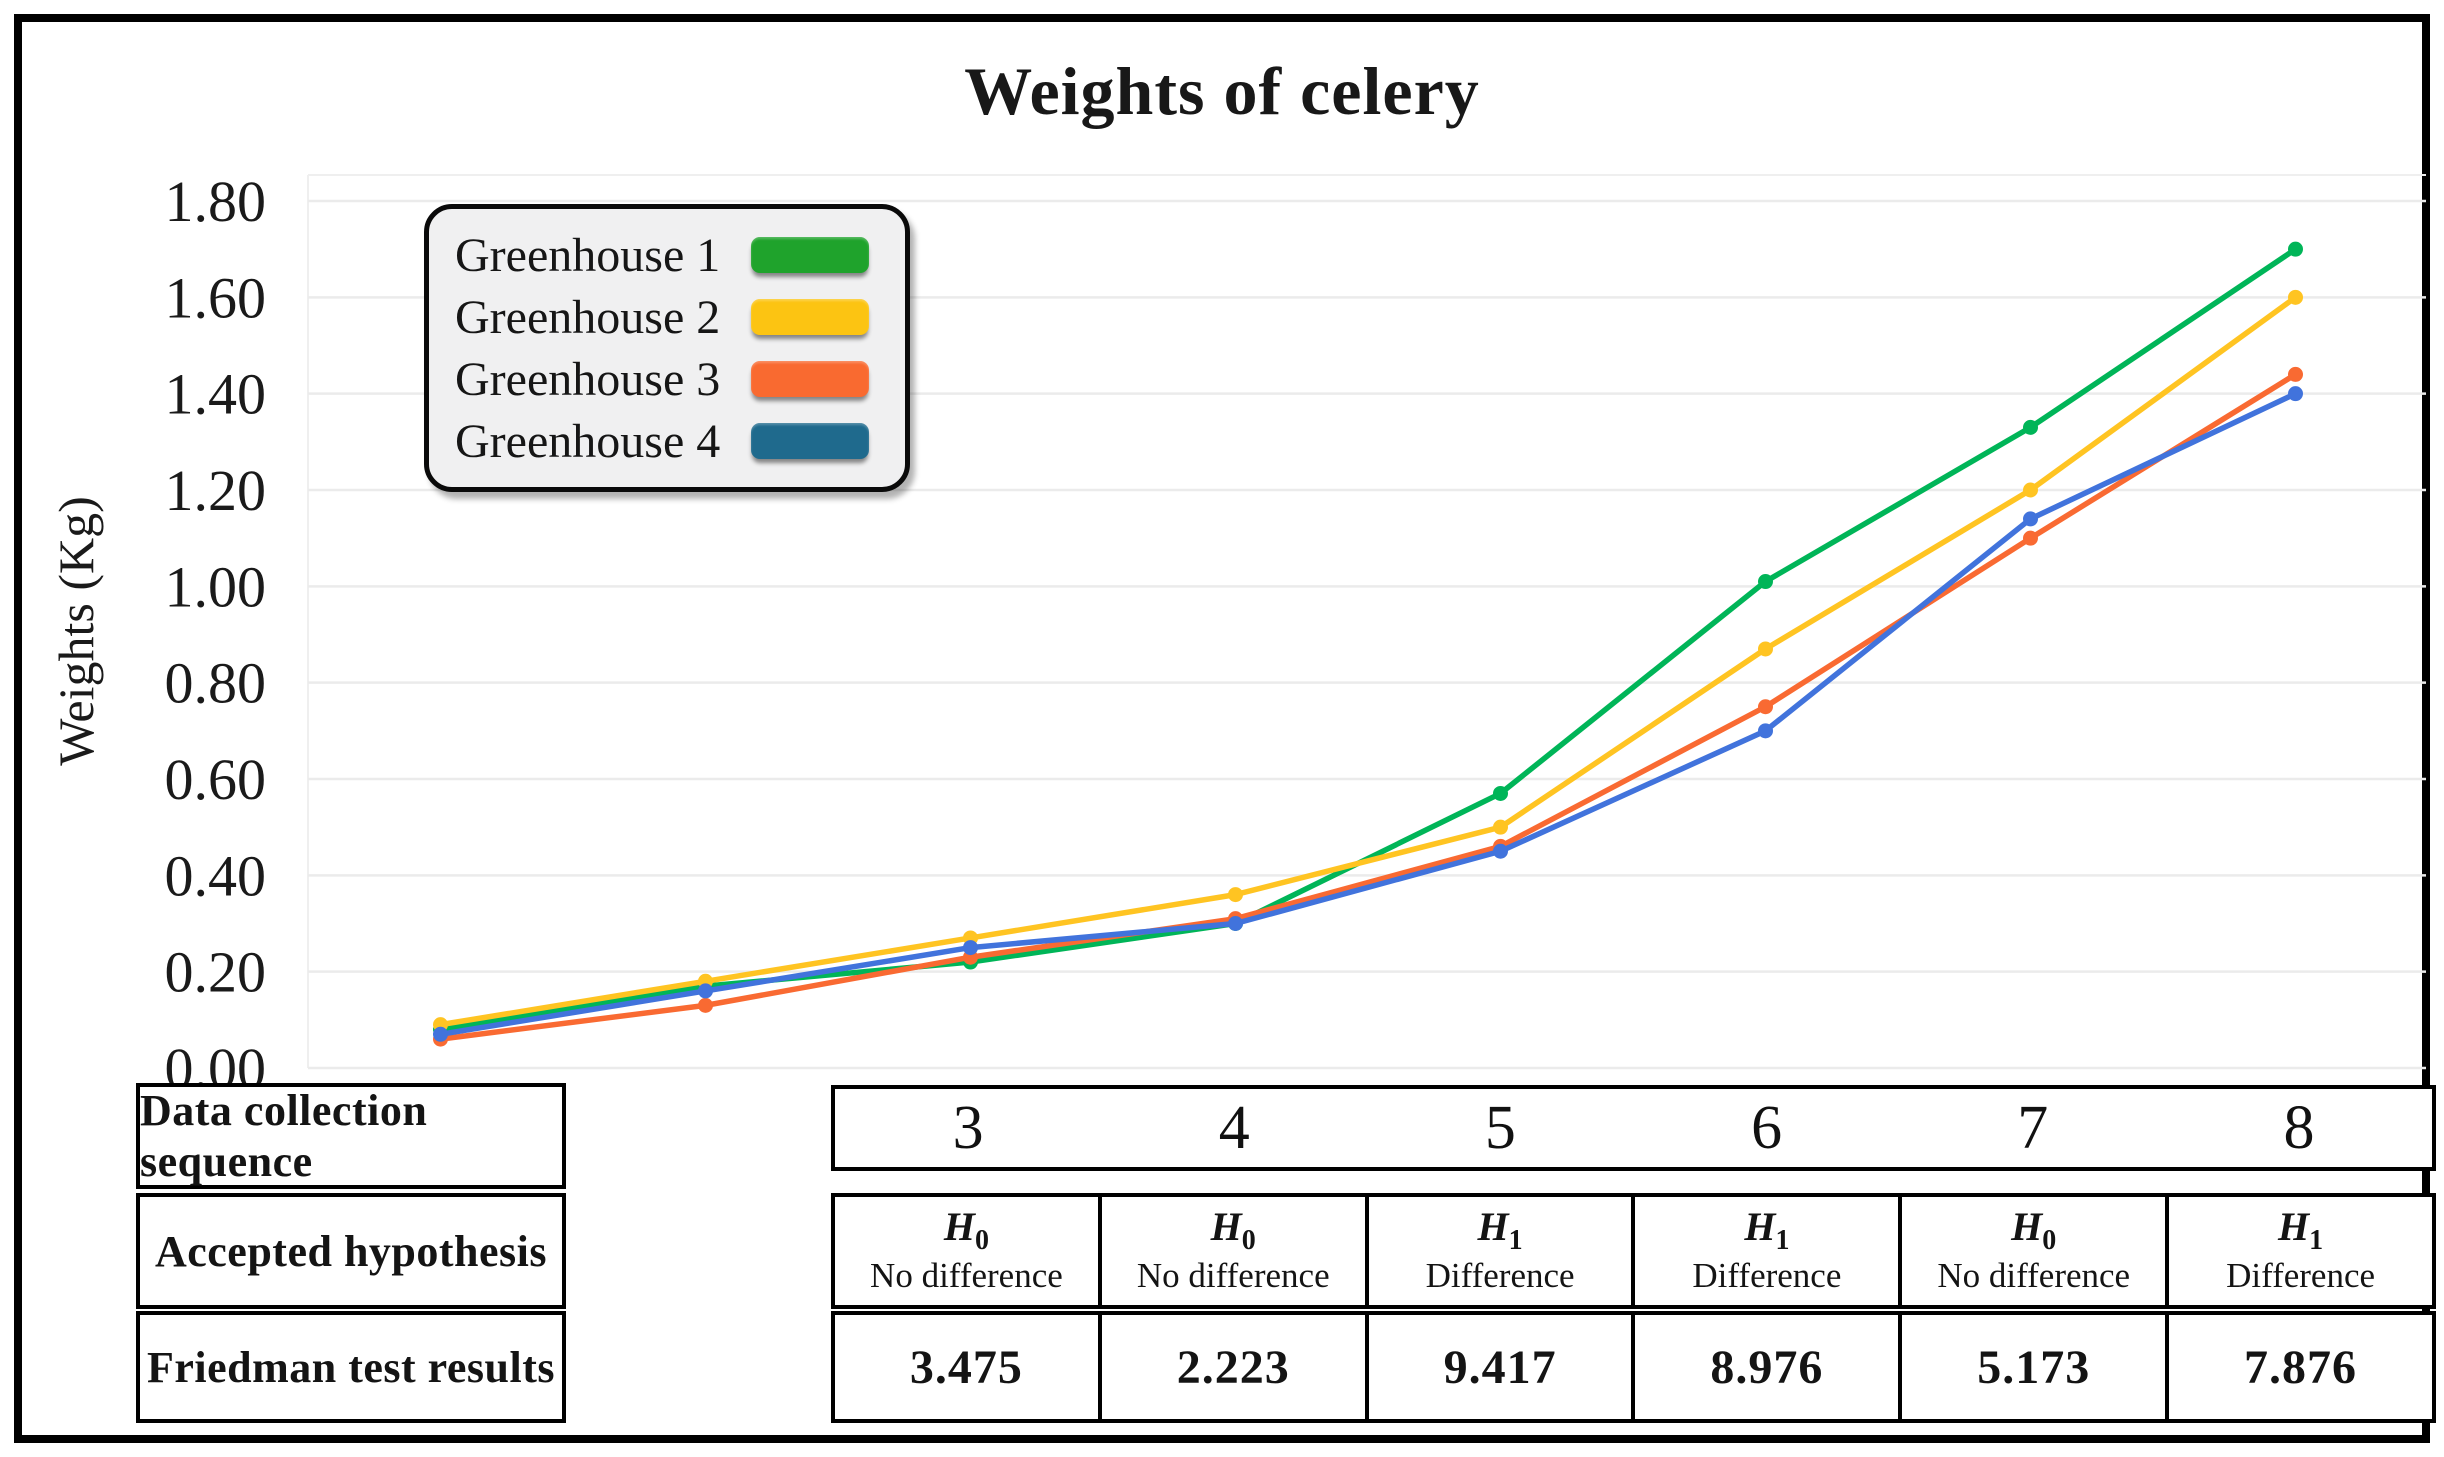 Image resolution: width=2444 pixels, height=1457 pixels. Describe the element at coordinates (216, 201) in the screenshot. I see `svg-text: 1.80` at that location.